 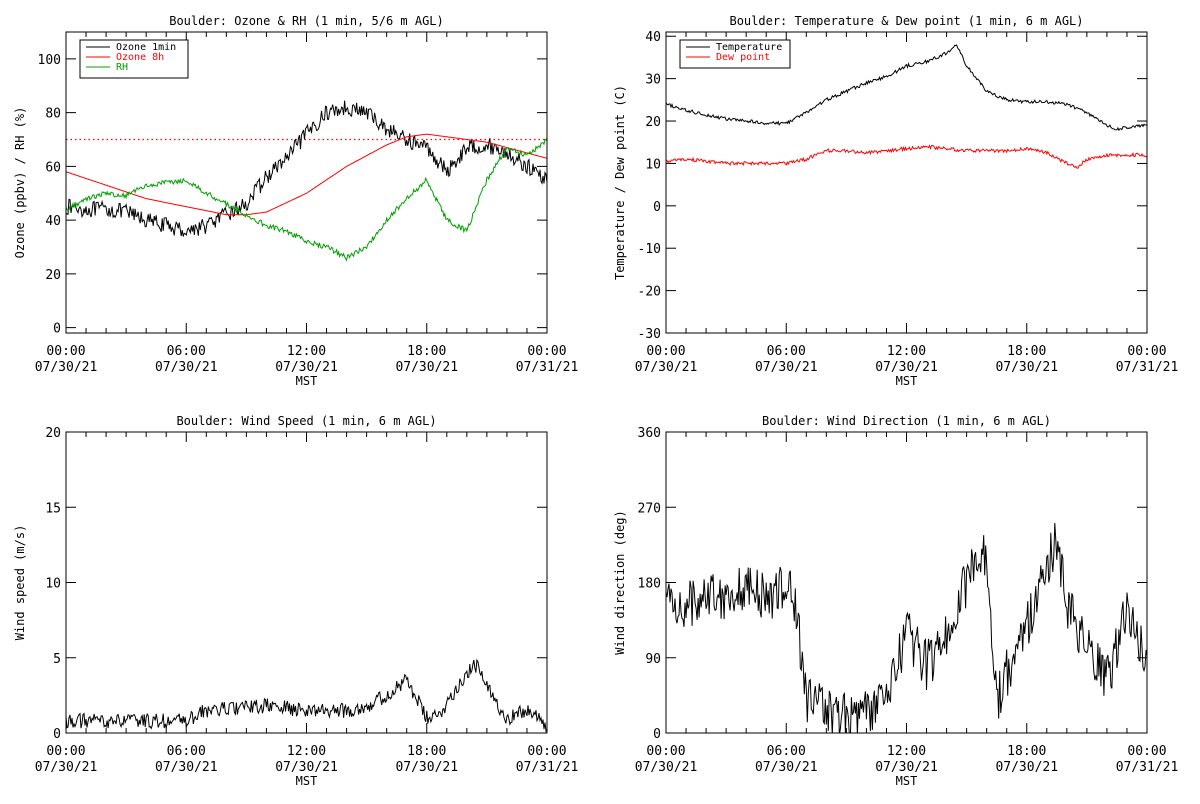 What do you see at coordinates (53, 114) in the screenshot?
I see `y-tick-label: 80` at bounding box center [53, 114].